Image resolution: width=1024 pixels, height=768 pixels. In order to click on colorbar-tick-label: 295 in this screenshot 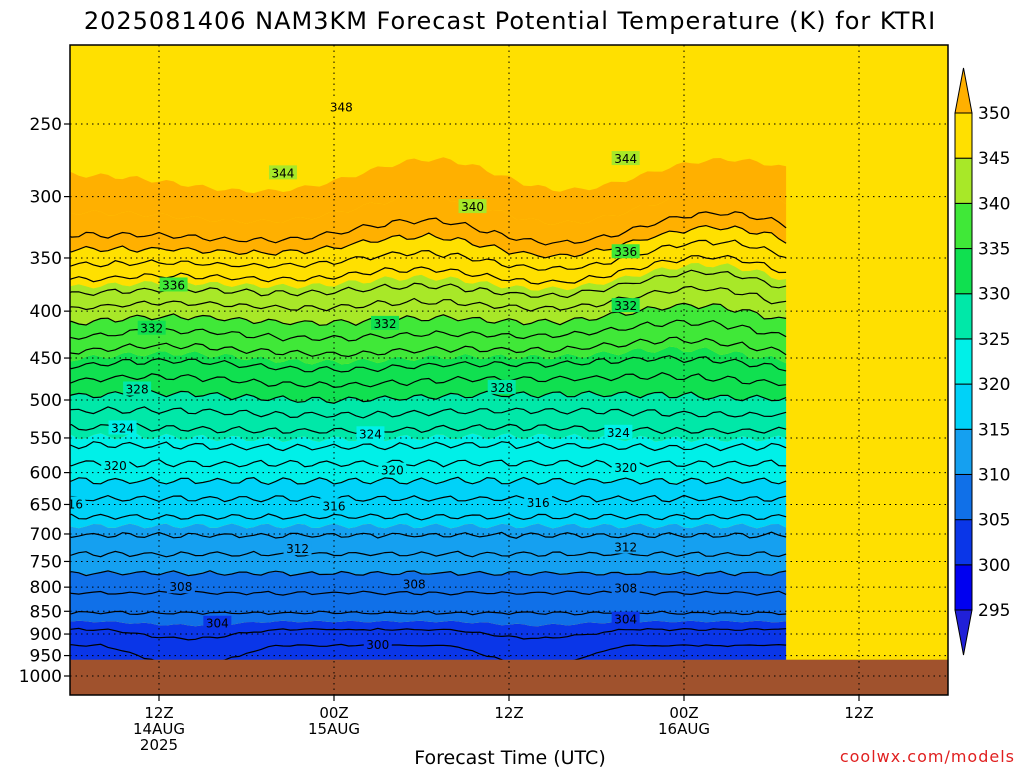, I will do `click(994, 611)`.